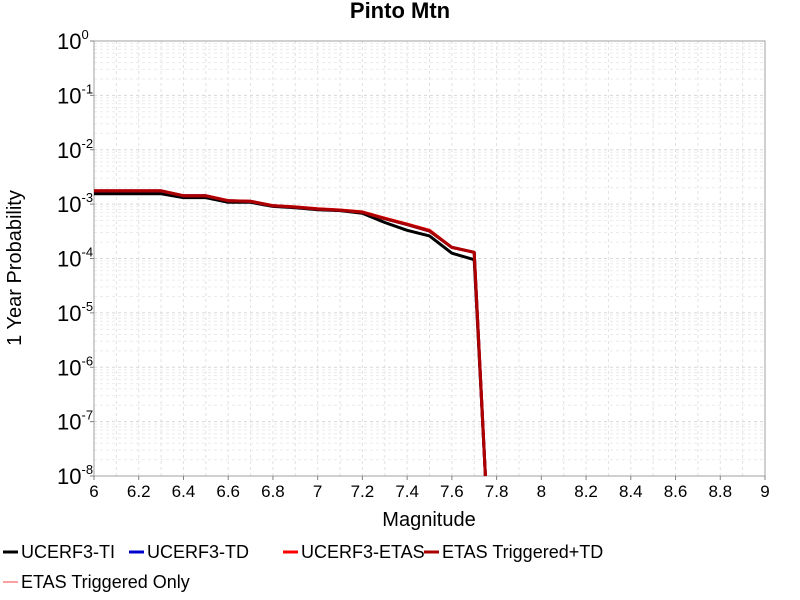 This screenshot has width=800, height=600. I want to click on x-tick-label: 6.6, so click(228, 491).